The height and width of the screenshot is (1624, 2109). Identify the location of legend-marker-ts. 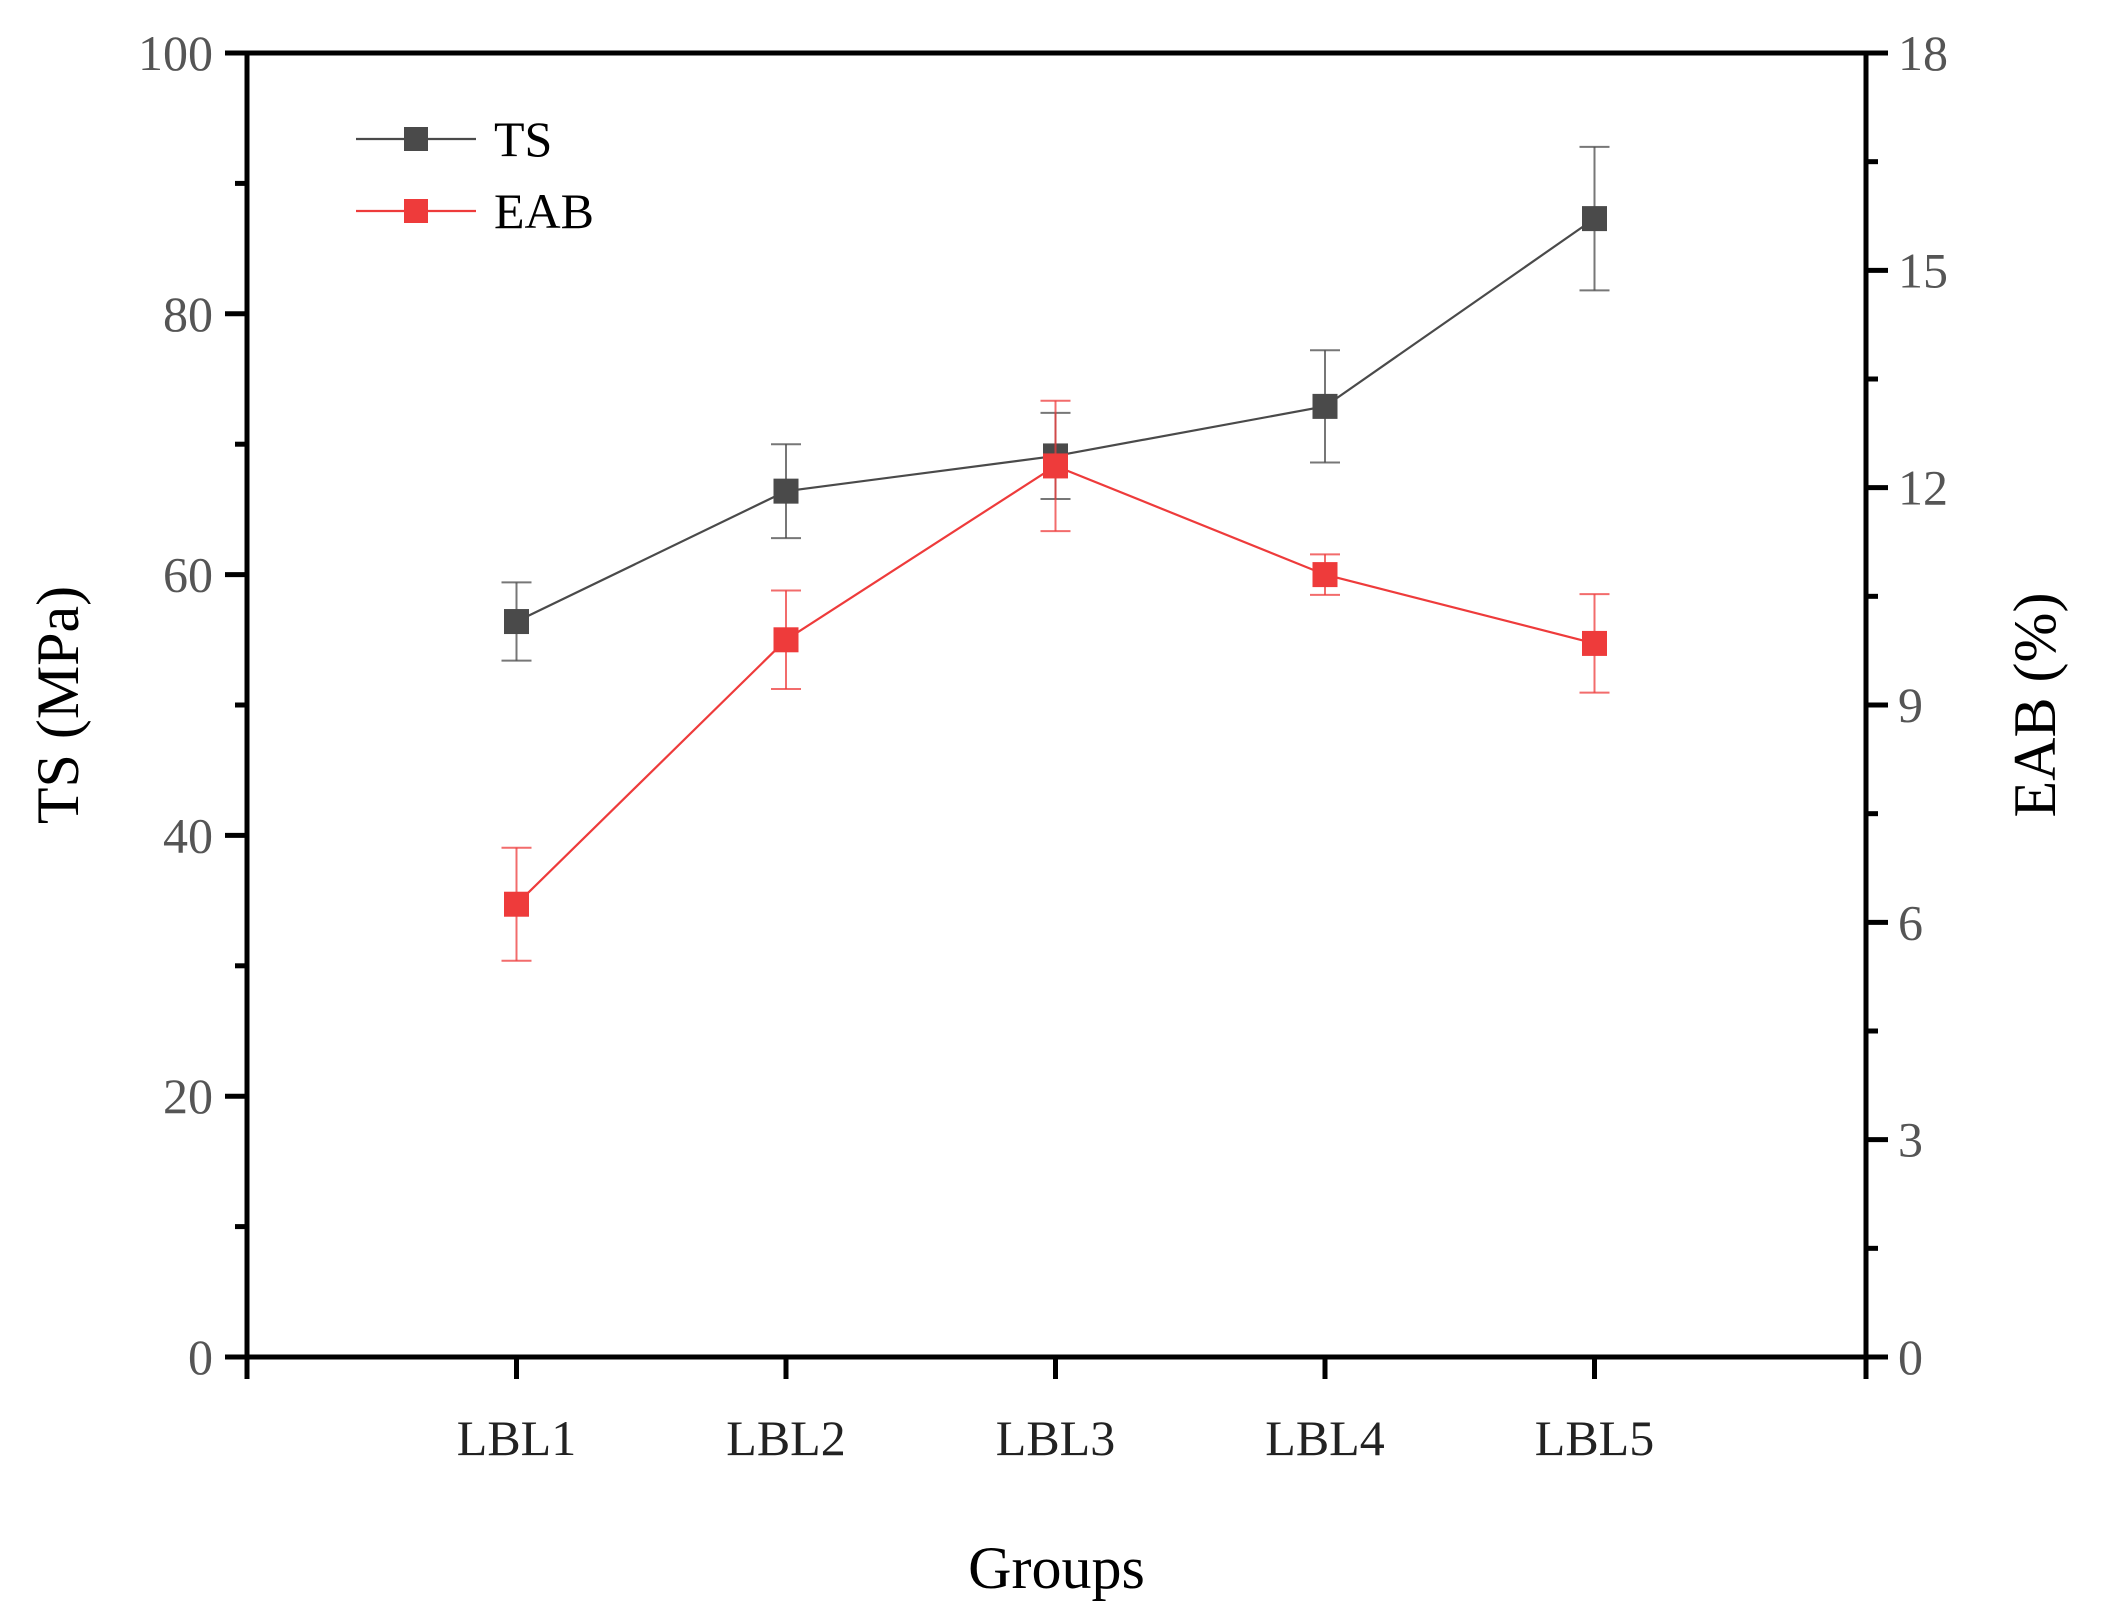
(416, 139).